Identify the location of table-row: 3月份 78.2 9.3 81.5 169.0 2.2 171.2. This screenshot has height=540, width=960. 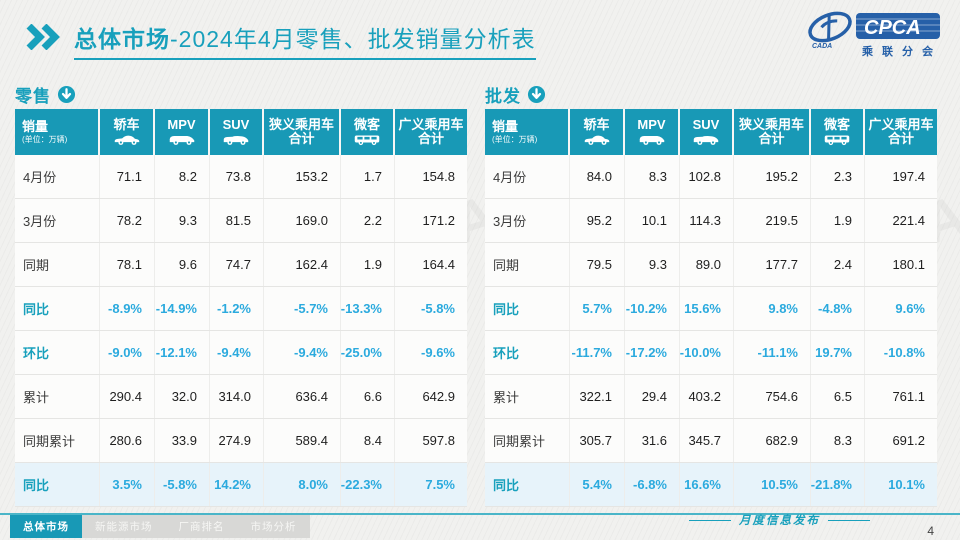
(241, 221).